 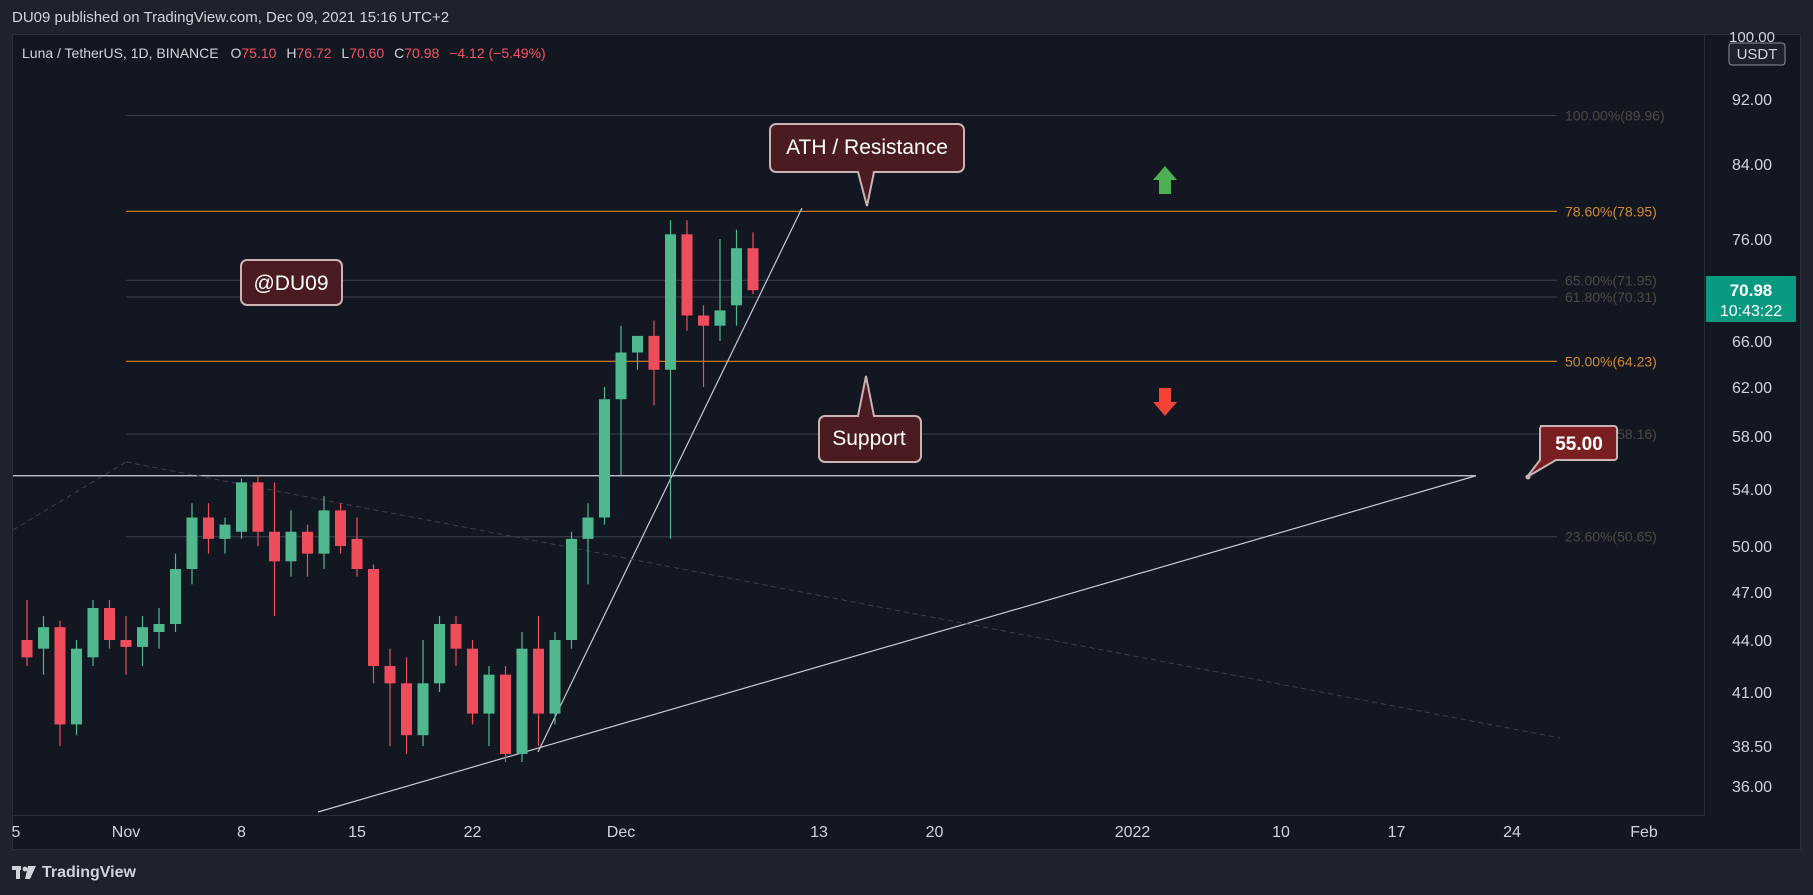 I want to click on price-tick-label: 38.50, so click(x=1752, y=747).